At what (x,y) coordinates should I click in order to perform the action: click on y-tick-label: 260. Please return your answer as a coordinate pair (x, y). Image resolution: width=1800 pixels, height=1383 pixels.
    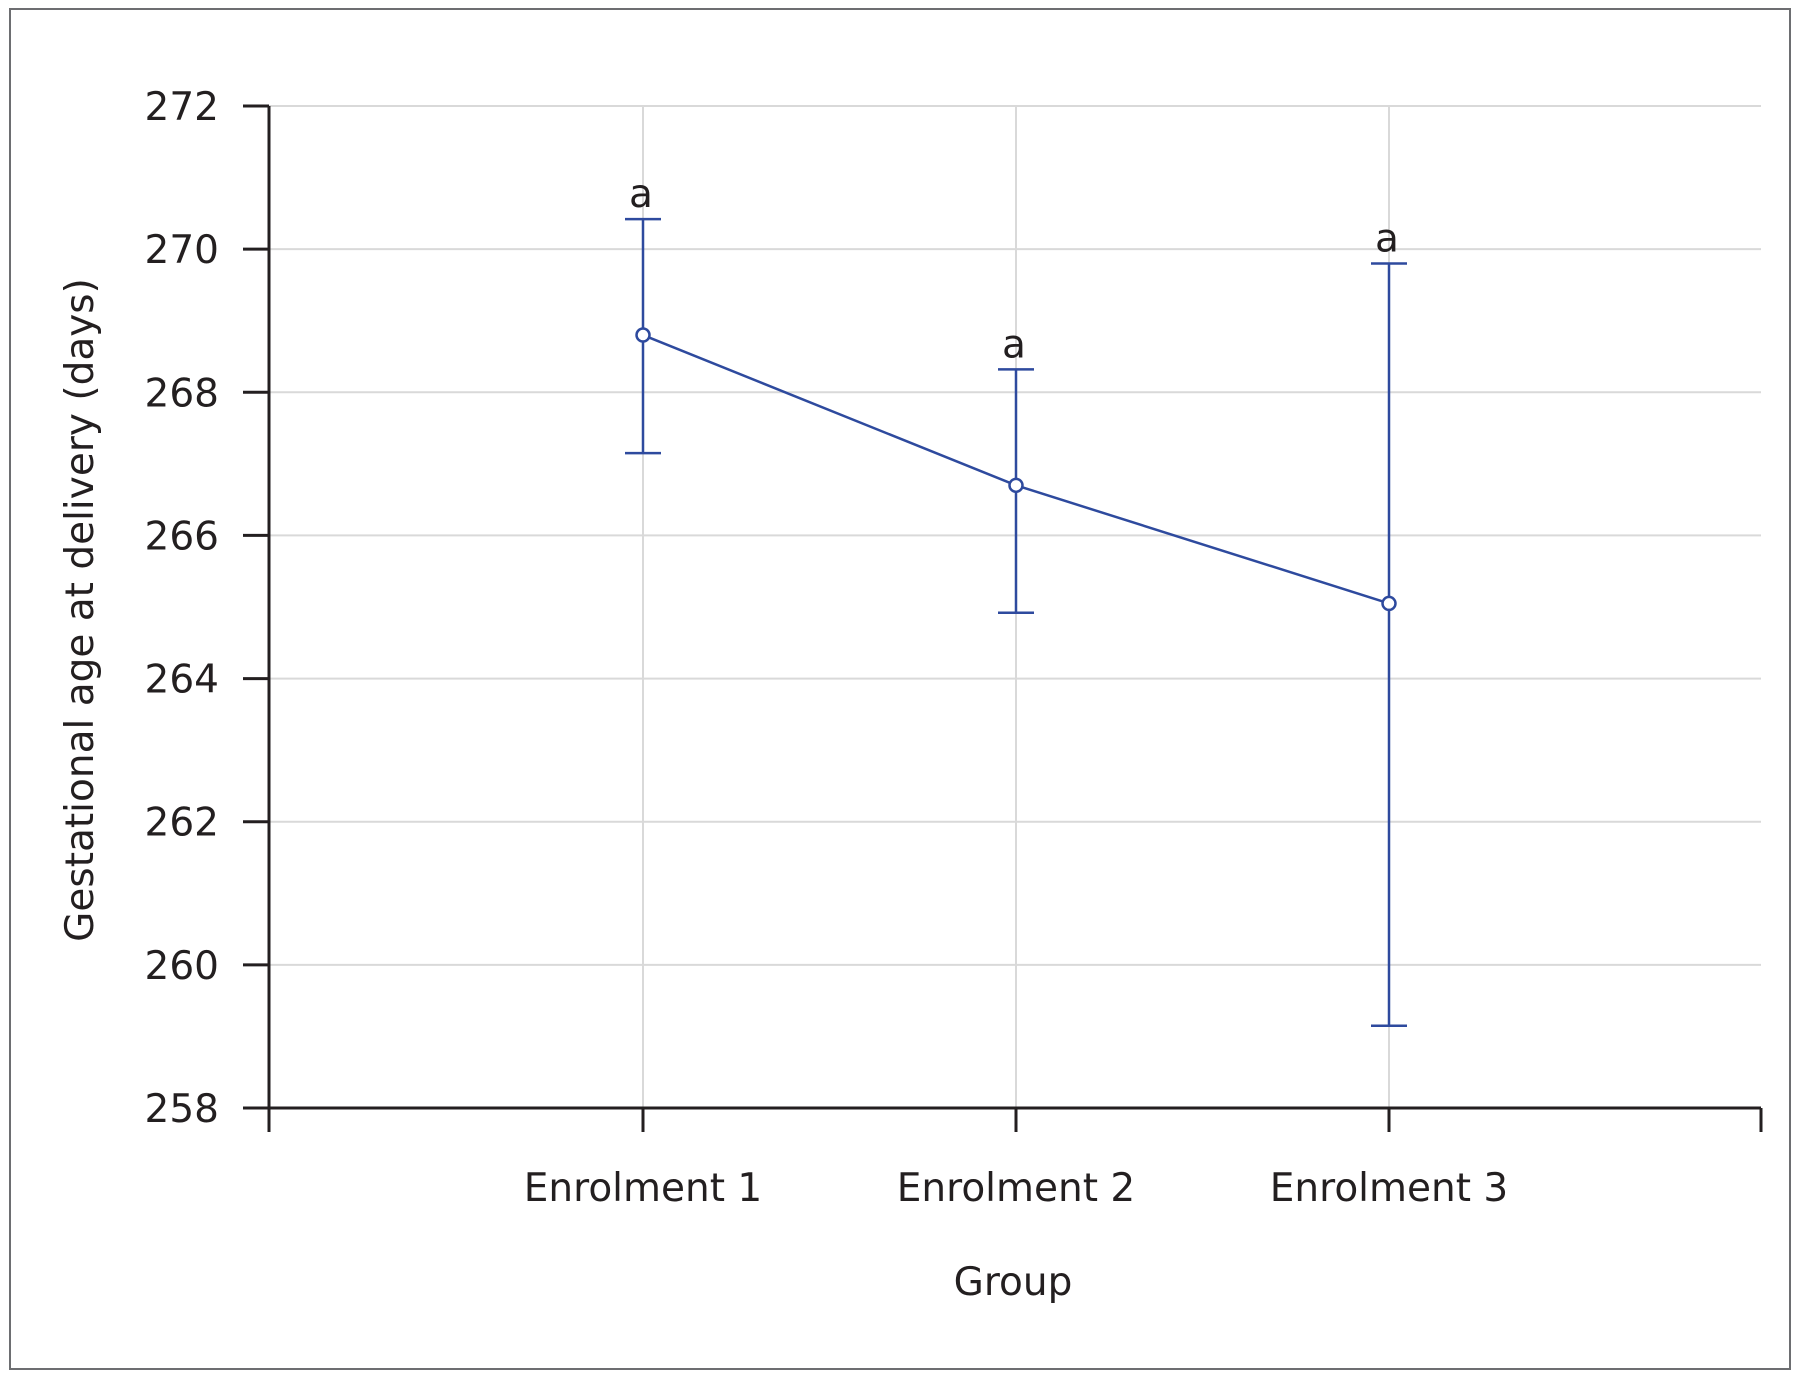
    Looking at the image, I should click on (182, 966).